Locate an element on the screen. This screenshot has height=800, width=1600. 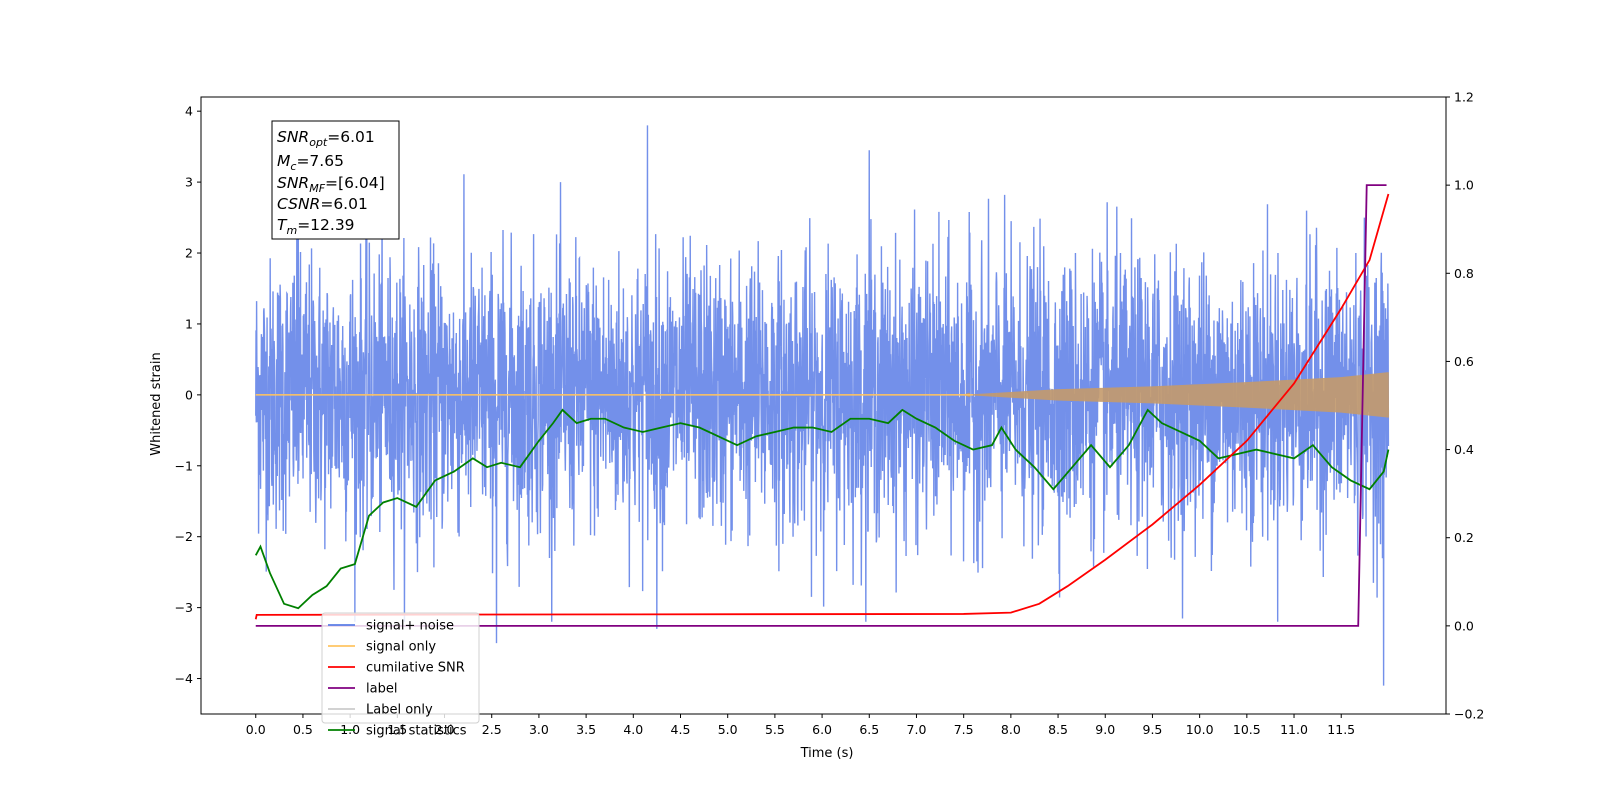
y-tick-label: −1 is located at coordinates (184, 465).